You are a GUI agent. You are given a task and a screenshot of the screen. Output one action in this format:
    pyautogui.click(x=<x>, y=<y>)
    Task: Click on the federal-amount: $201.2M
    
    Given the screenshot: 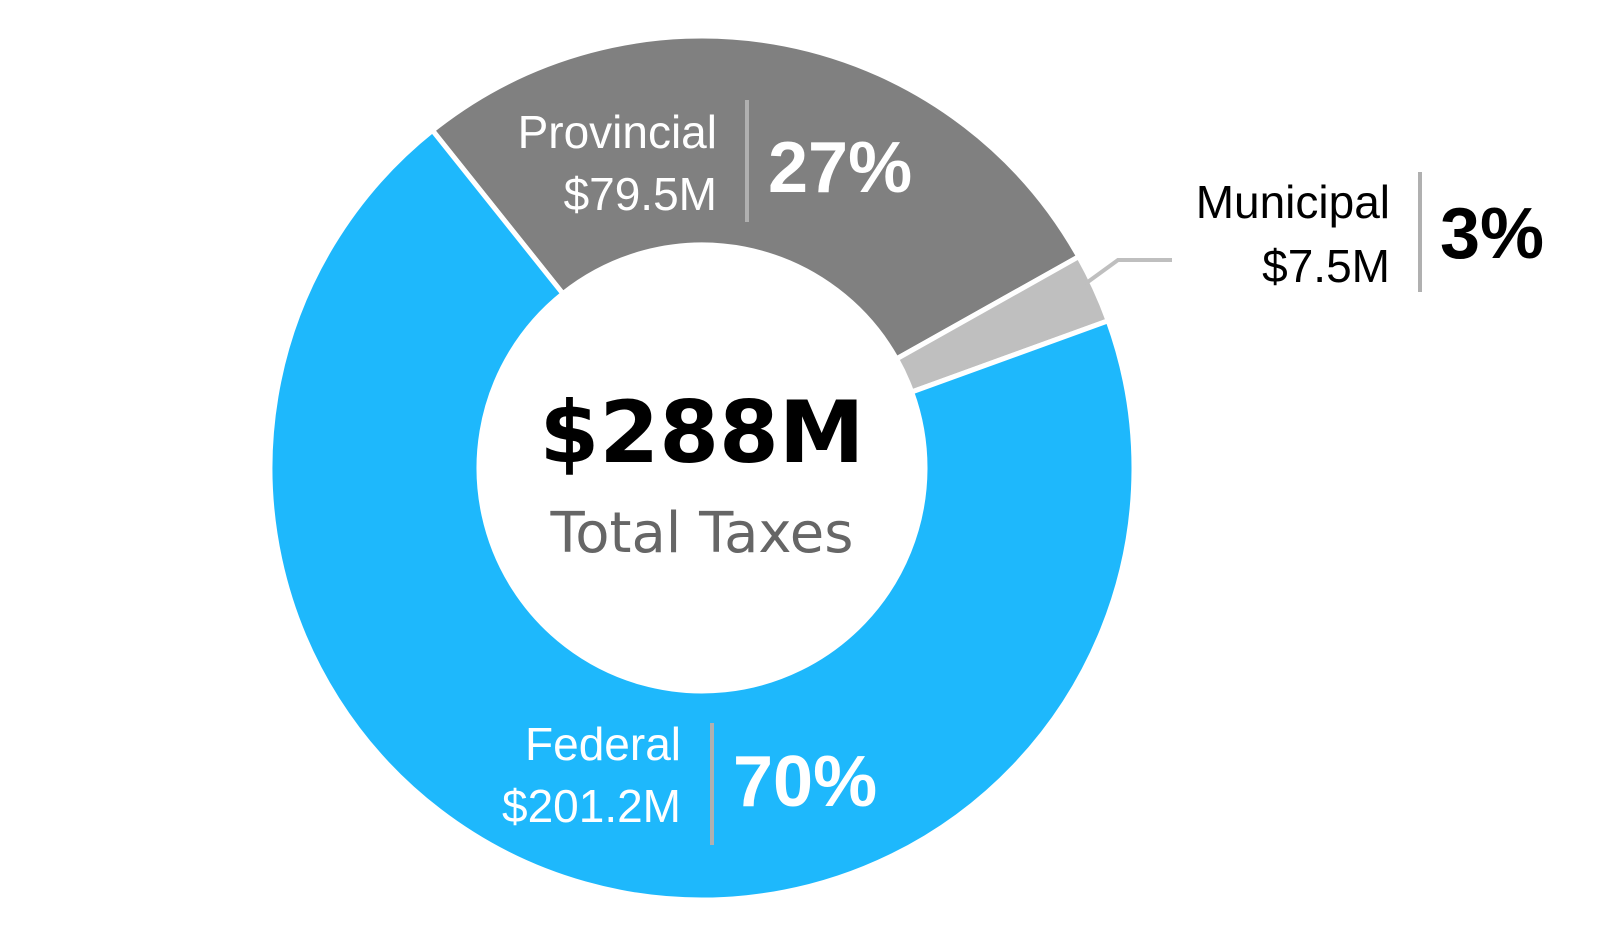 What is the action you would take?
    pyautogui.click(x=591, y=806)
    